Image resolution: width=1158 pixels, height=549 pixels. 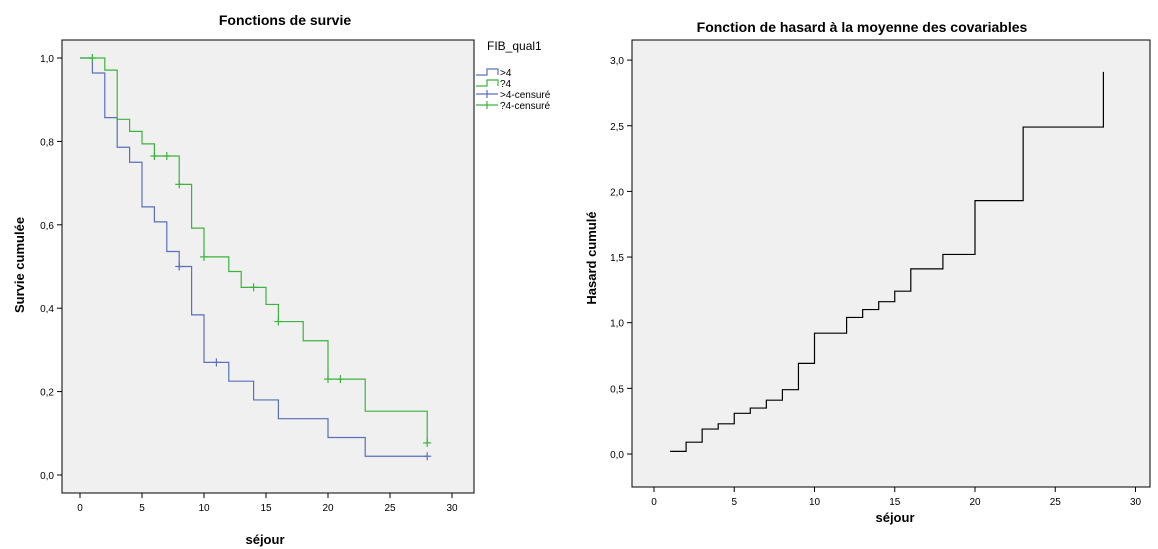 I want to click on y-tick-label: 1,5, so click(x=617, y=258).